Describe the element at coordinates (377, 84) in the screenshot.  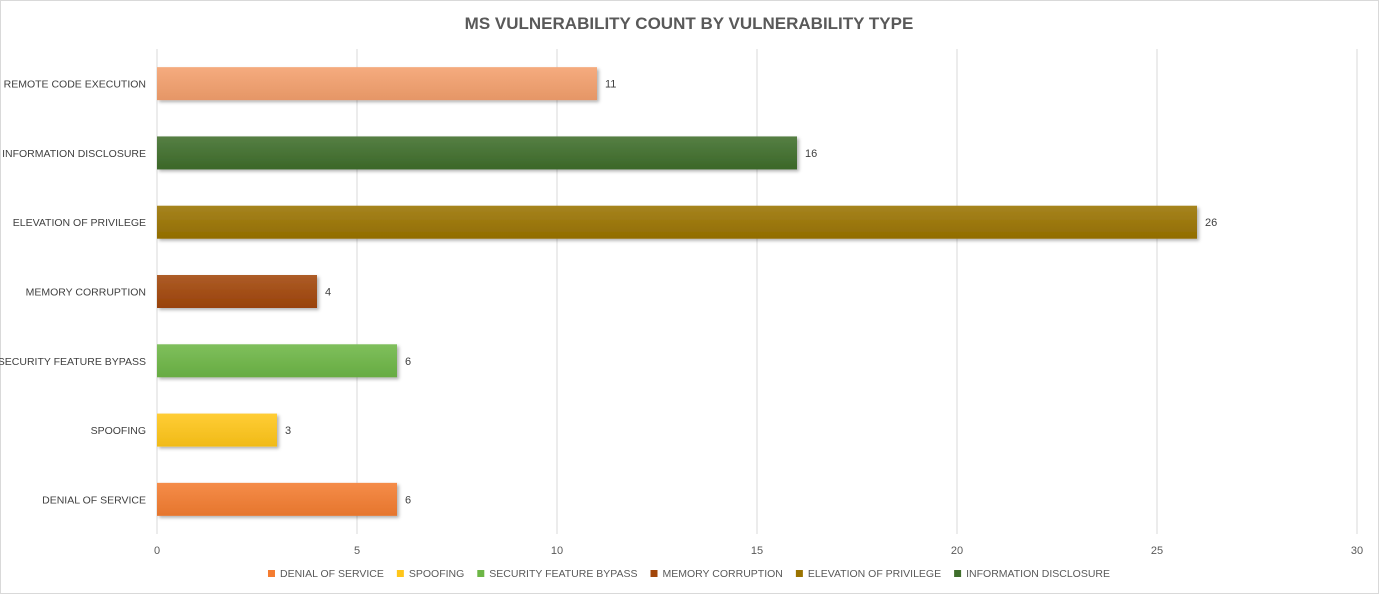
I see `bar-remote-code-execution` at that location.